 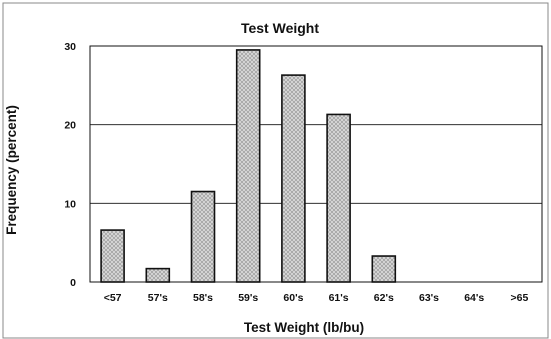 What do you see at coordinates (316, 298) in the screenshot?
I see `x-tick-labels: <57 57's 58's 59's 60's 61's 62's 63's 64's >65` at bounding box center [316, 298].